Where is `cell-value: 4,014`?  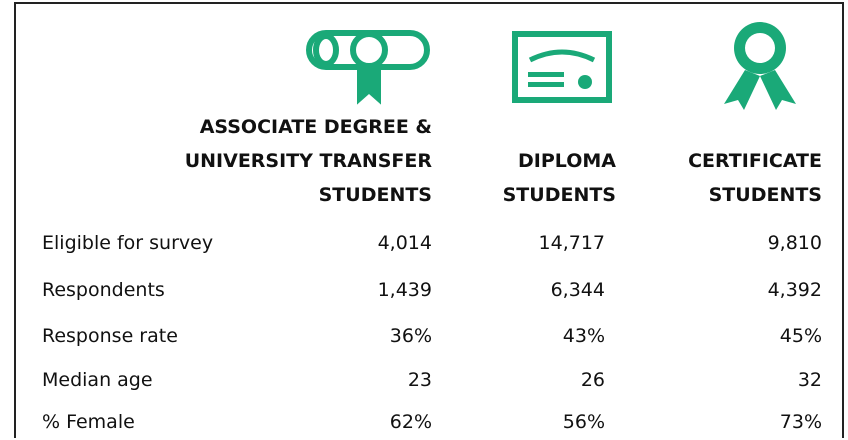 cell-value: 4,014 is located at coordinates (404, 243).